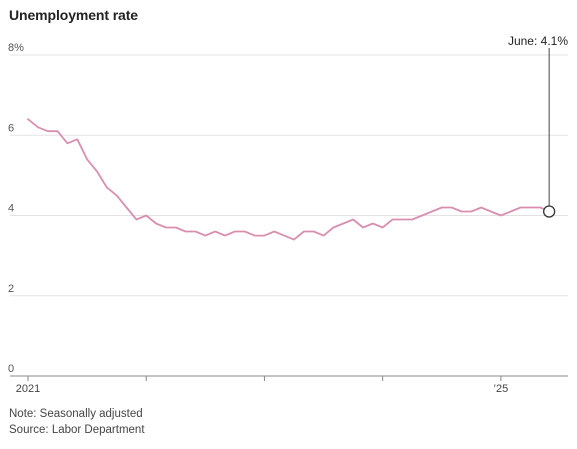  What do you see at coordinates (501, 389) in the screenshot?
I see `x-tick-label-4: ’25` at bounding box center [501, 389].